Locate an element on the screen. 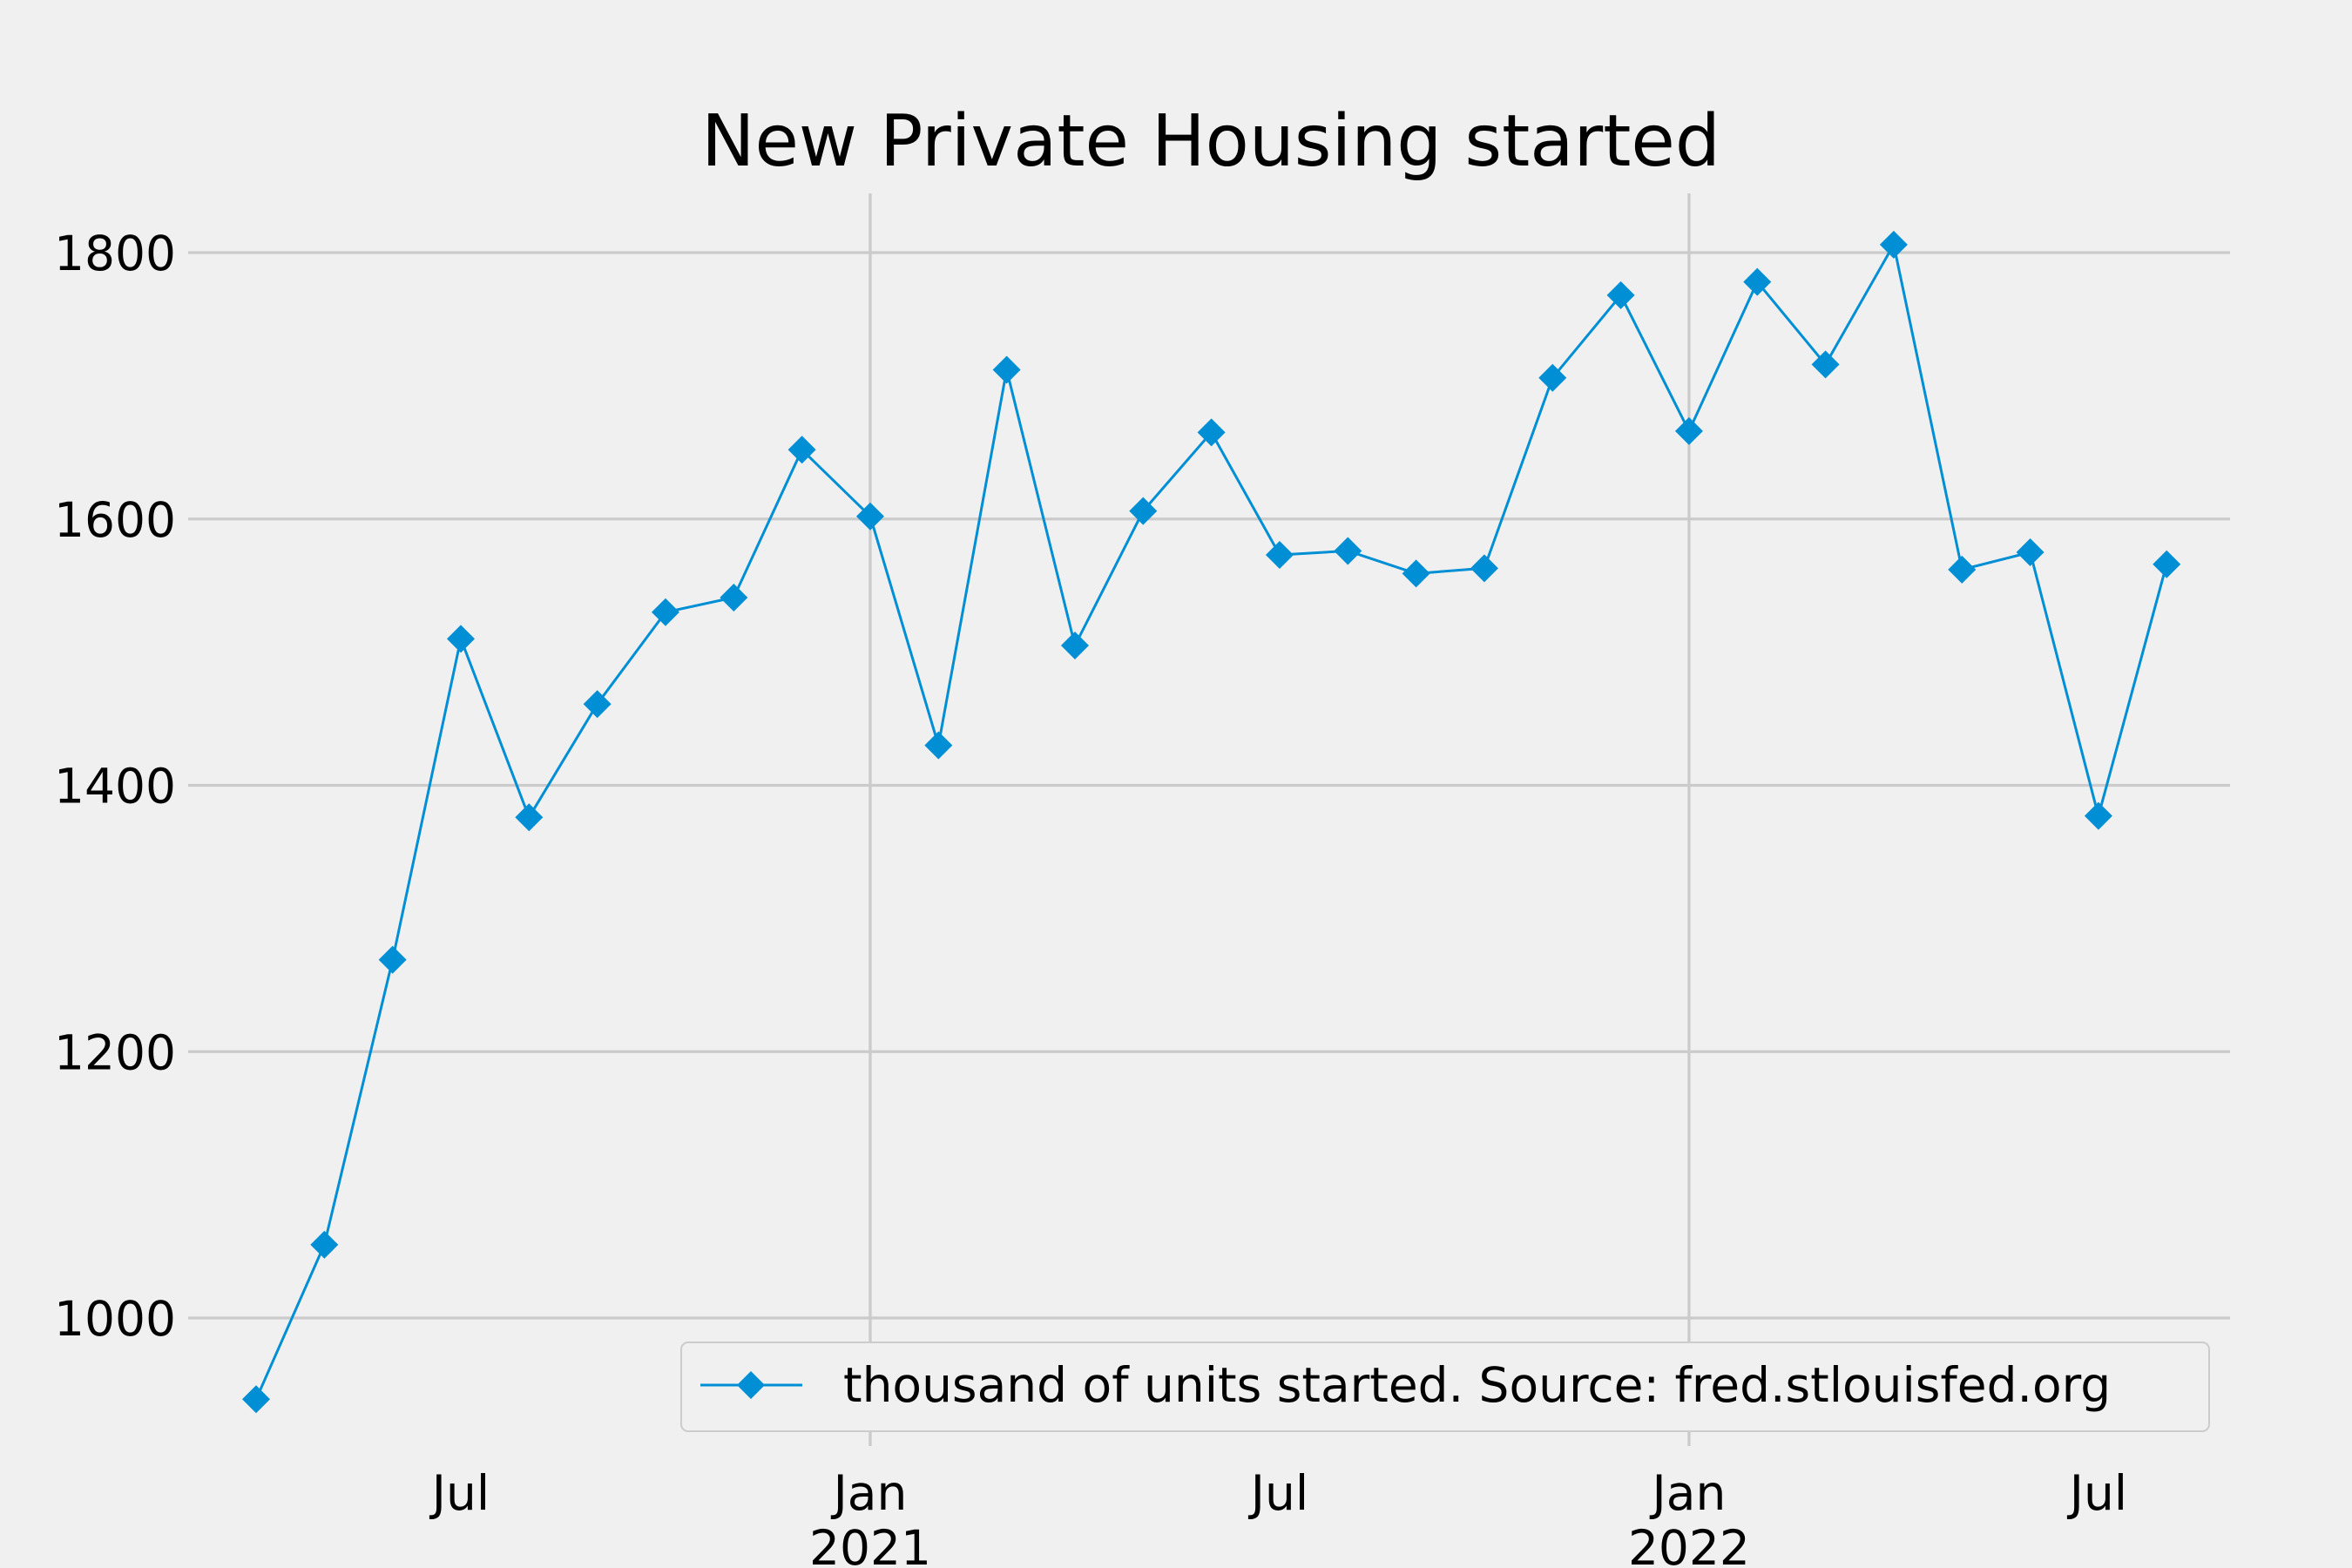 This screenshot has height=1568, width=2352. y-axis-ticks: 1000 1200 1400 1600 1800 is located at coordinates (115, 786).